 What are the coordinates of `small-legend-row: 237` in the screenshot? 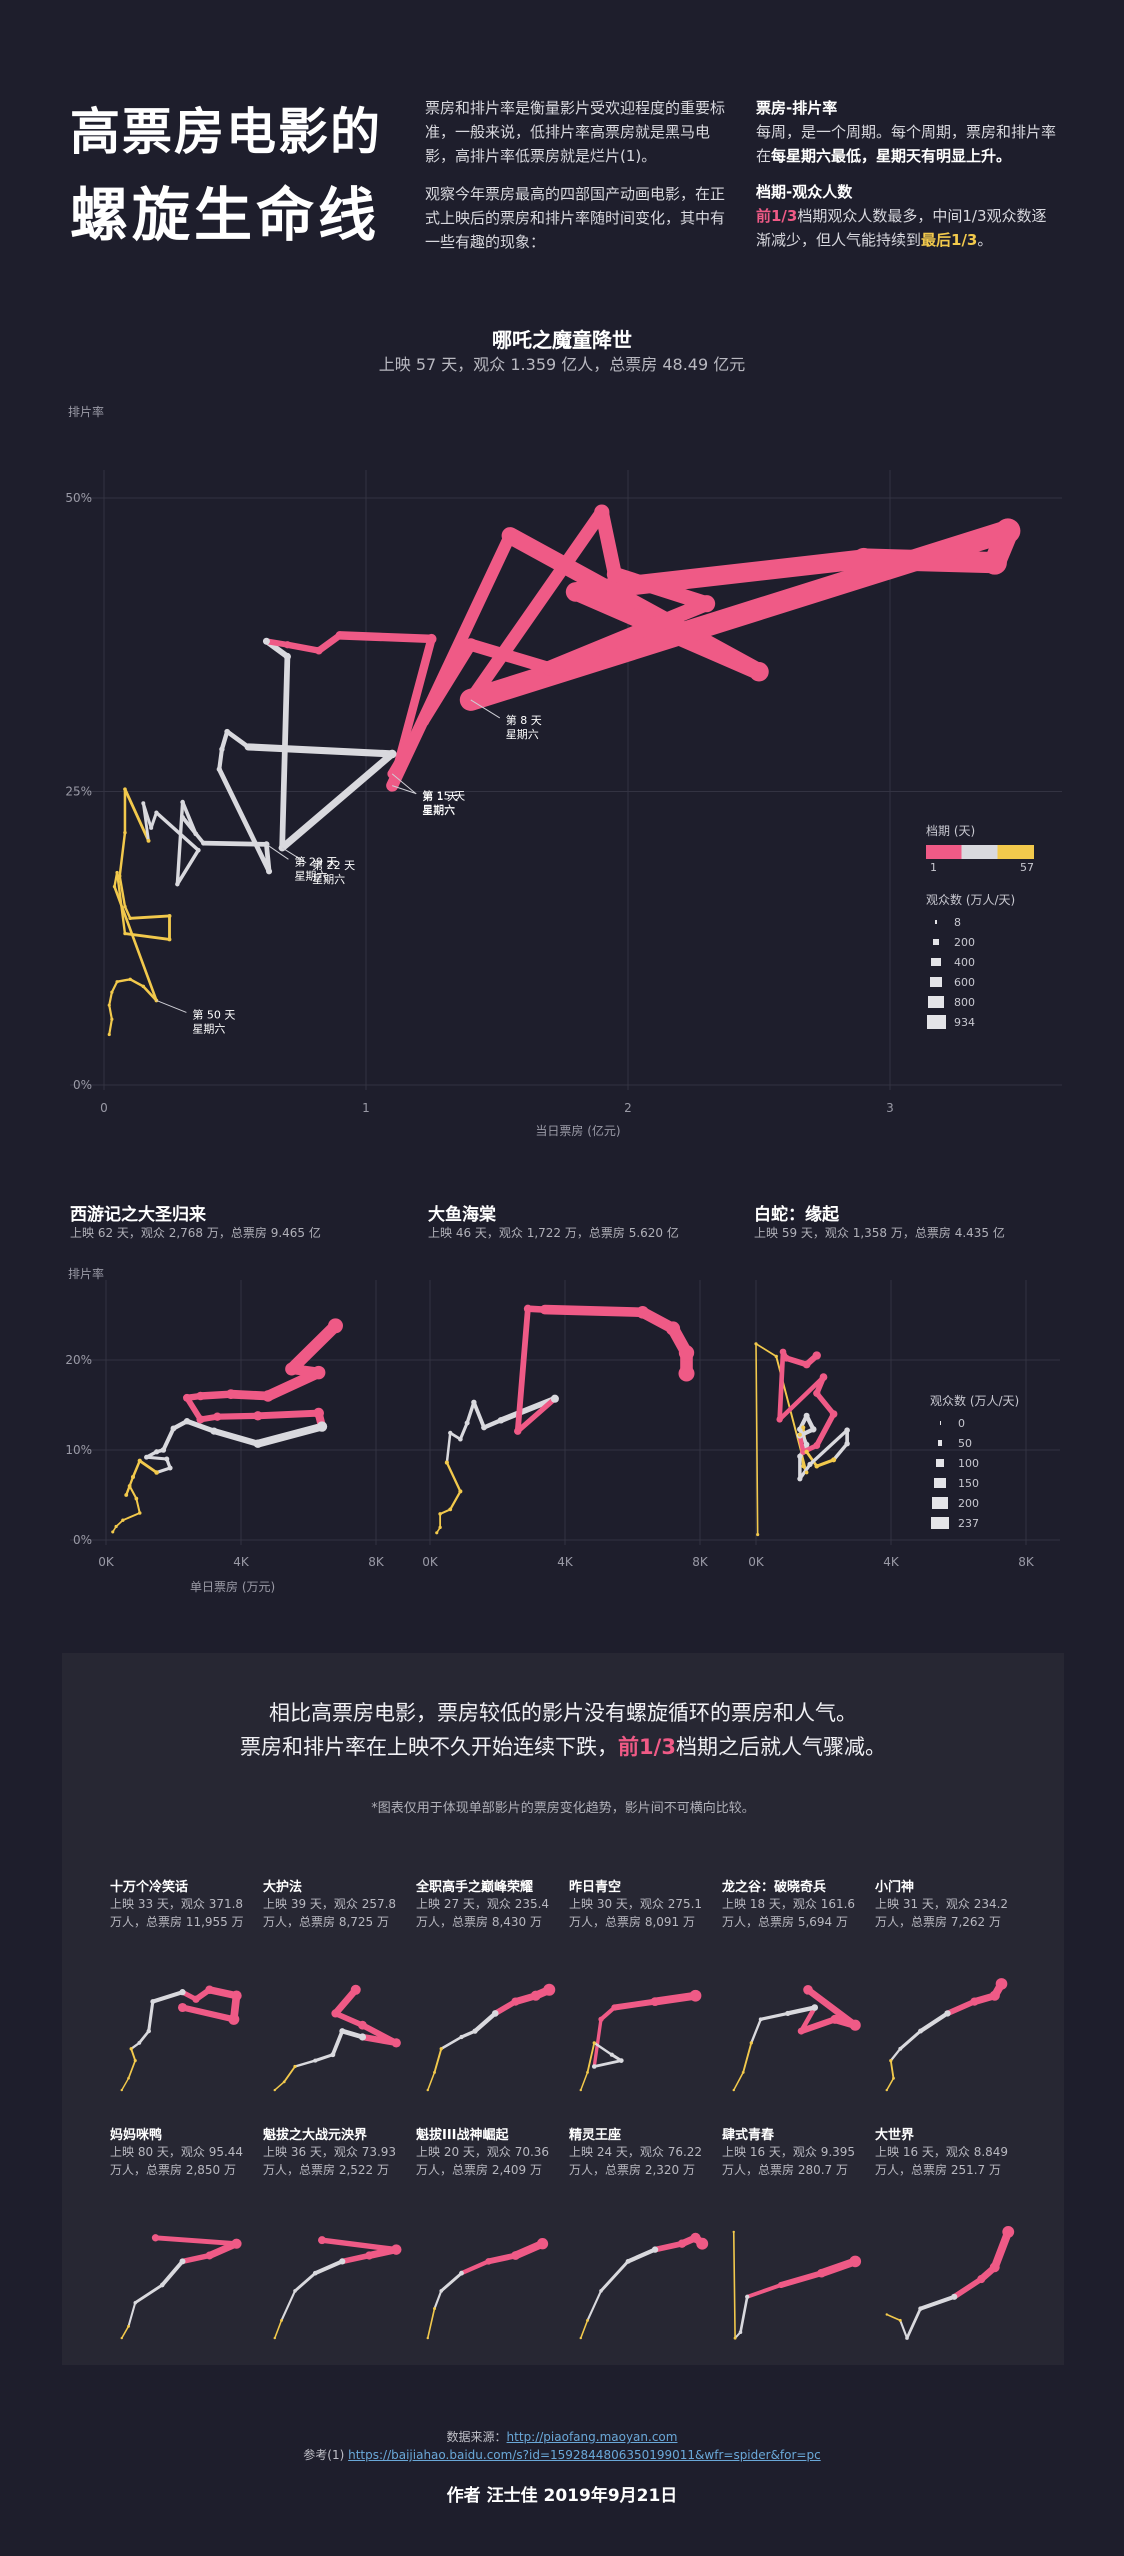 It's located at (995, 1523).